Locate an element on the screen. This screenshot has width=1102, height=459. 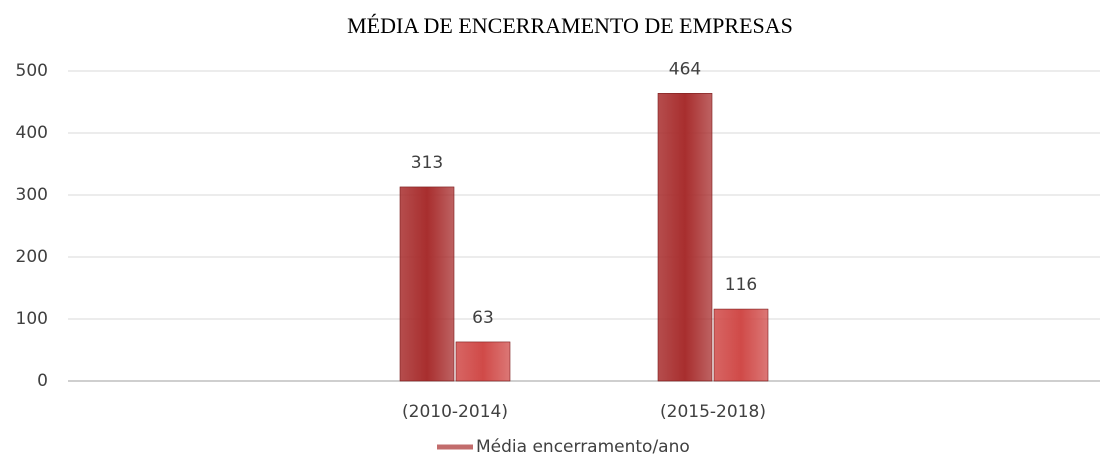
y-tick-label: 500 is located at coordinates (32, 71).